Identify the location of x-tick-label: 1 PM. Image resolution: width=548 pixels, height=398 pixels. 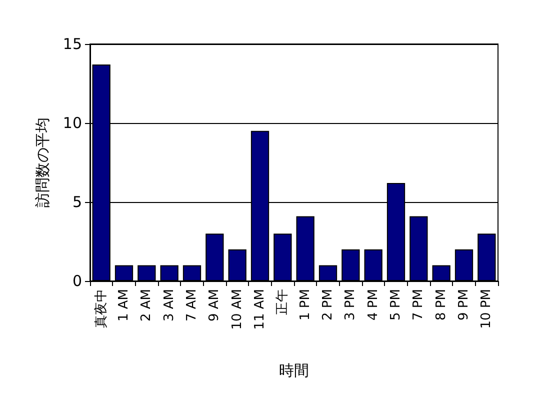
(305, 304).